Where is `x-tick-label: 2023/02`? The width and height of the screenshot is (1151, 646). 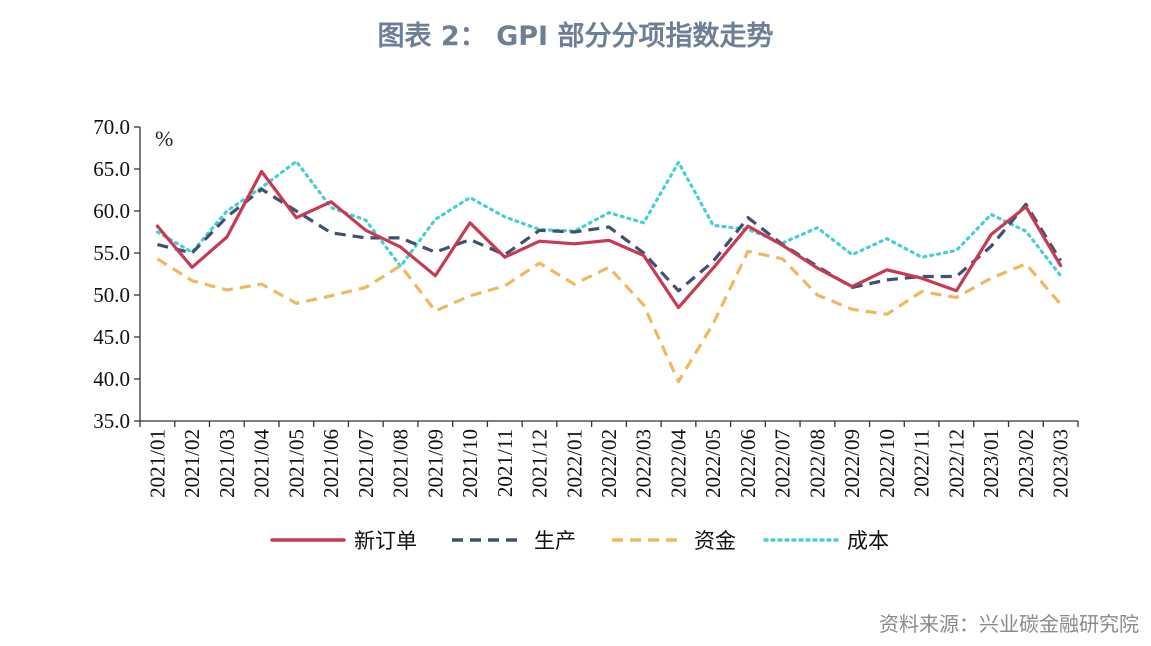 x-tick-label: 2023/02 is located at coordinates (1026, 463).